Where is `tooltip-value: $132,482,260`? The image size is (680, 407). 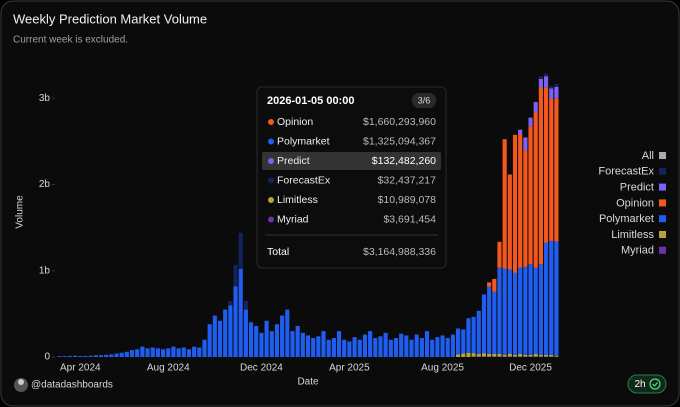
tooltip-value: $132,482,260 is located at coordinates (404, 161).